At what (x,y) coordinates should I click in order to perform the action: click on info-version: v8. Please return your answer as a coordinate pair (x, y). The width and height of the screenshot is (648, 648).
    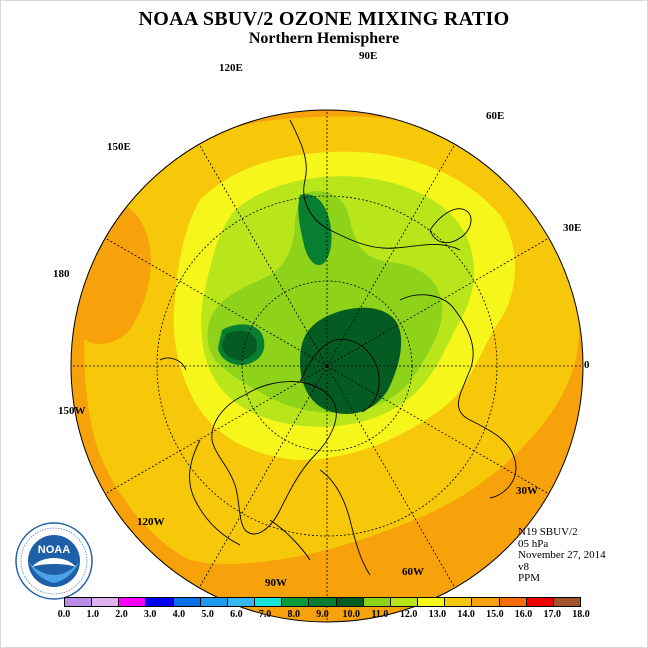
    Looking at the image, I should click on (523, 566).